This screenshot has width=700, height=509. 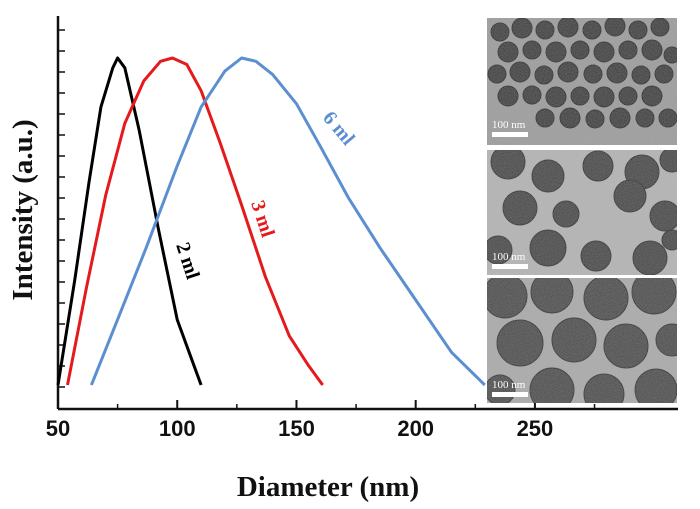 What do you see at coordinates (296, 428) in the screenshot?
I see `x-tick-label-150: 150` at bounding box center [296, 428].